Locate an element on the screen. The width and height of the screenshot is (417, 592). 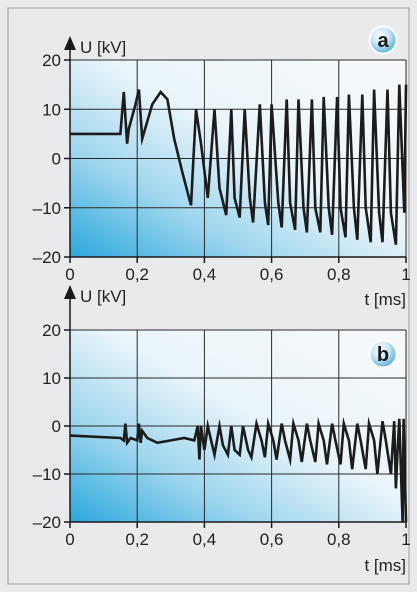
tick-label-x-a-4: 0,8 is located at coordinates (339, 274).